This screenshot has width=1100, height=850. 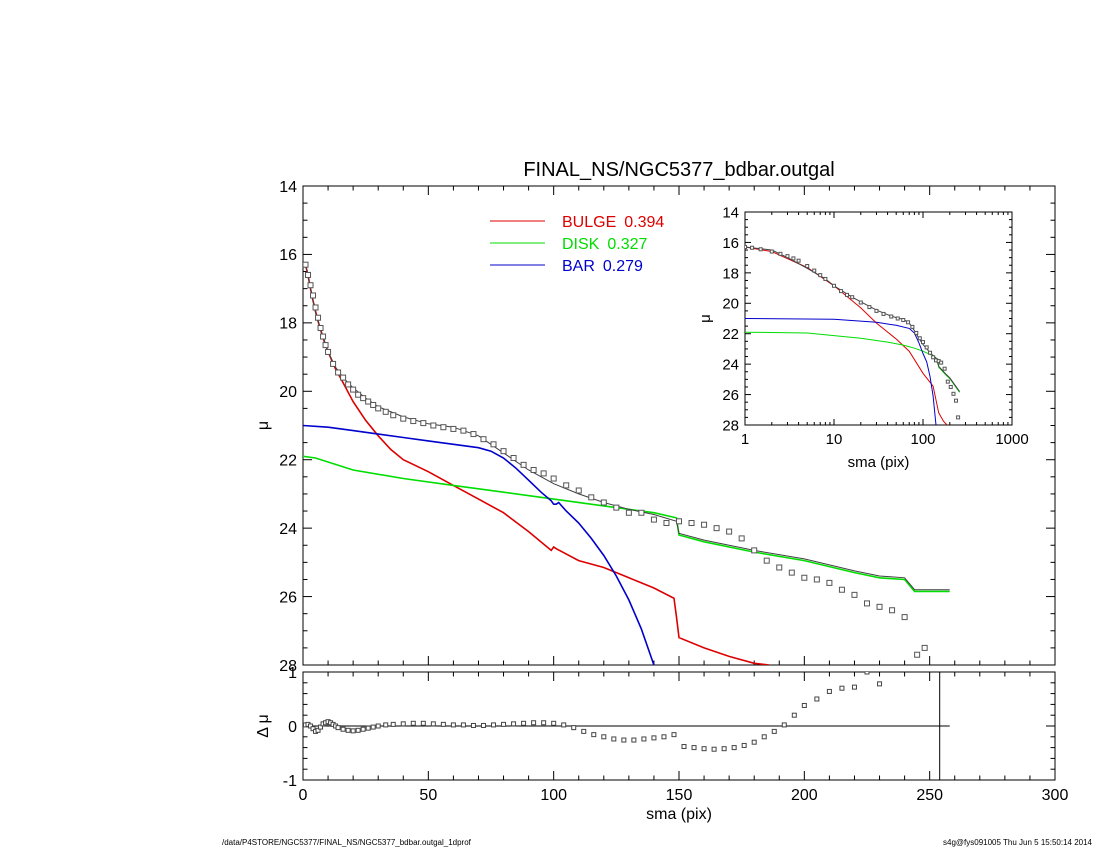 I want to click on y-axis-label: μ, so click(x=263, y=425).